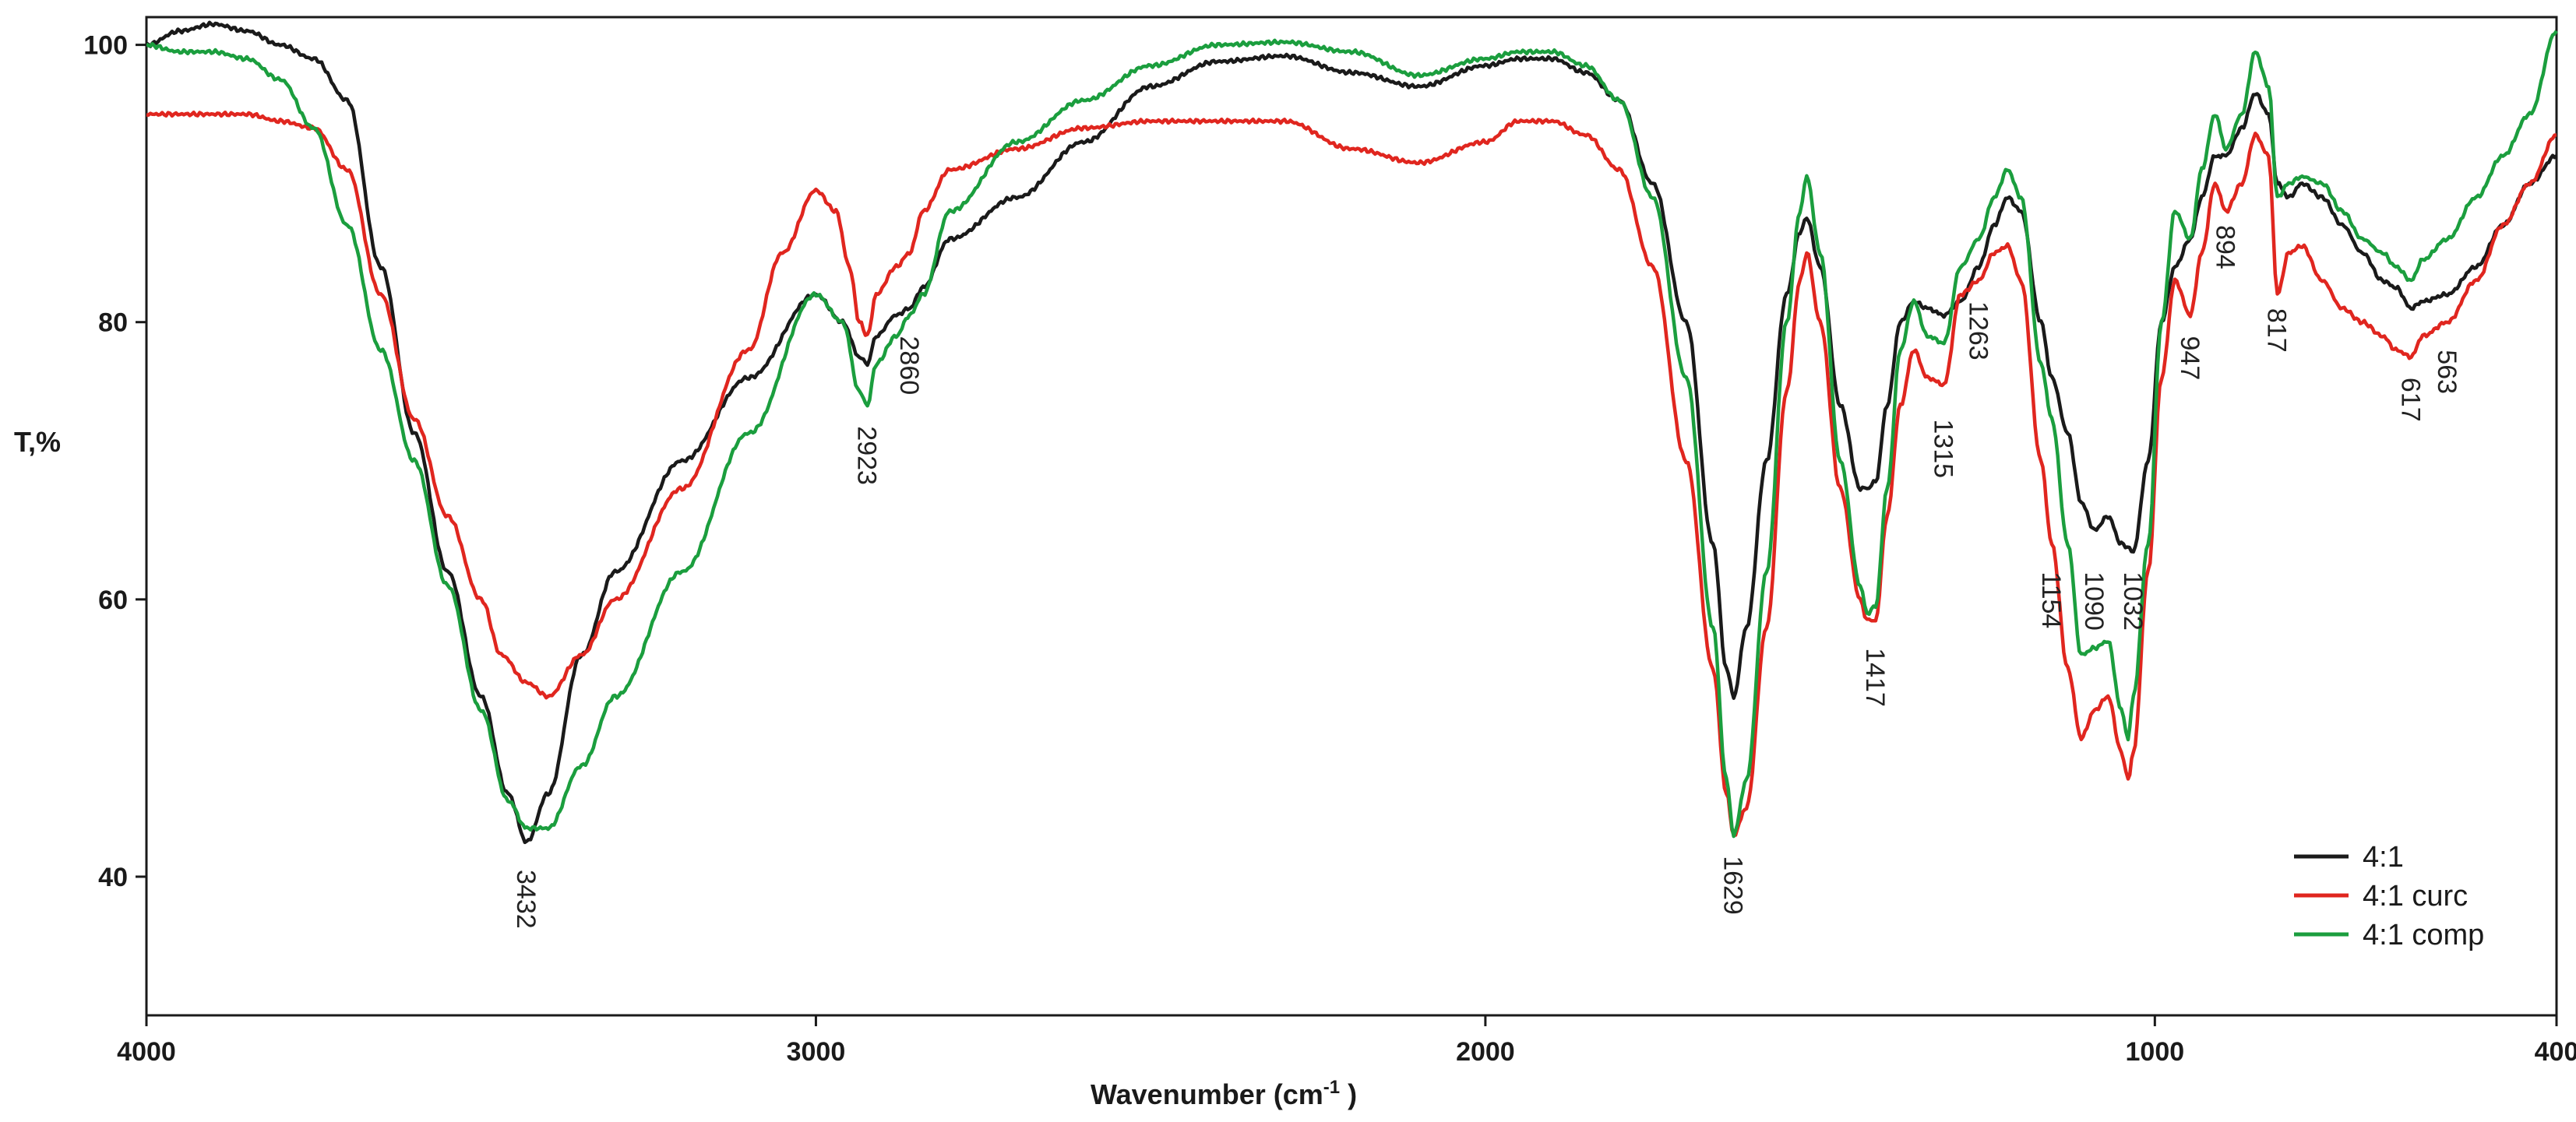 This screenshot has width=2576, height=1122. What do you see at coordinates (113, 877) in the screenshot?
I see `y-tick-label: 40` at bounding box center [113, 877].